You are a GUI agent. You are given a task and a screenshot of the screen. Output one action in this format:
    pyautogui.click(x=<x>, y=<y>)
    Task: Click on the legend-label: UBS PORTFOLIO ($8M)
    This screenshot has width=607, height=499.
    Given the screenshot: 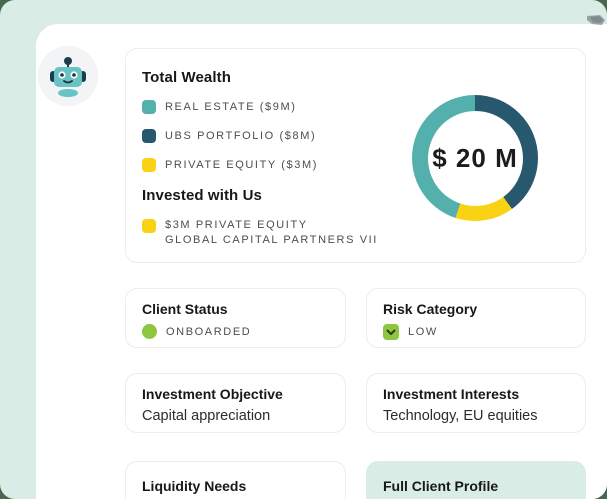 What is the action you would take?
    pyautogui.click(x=241, y=136)
    